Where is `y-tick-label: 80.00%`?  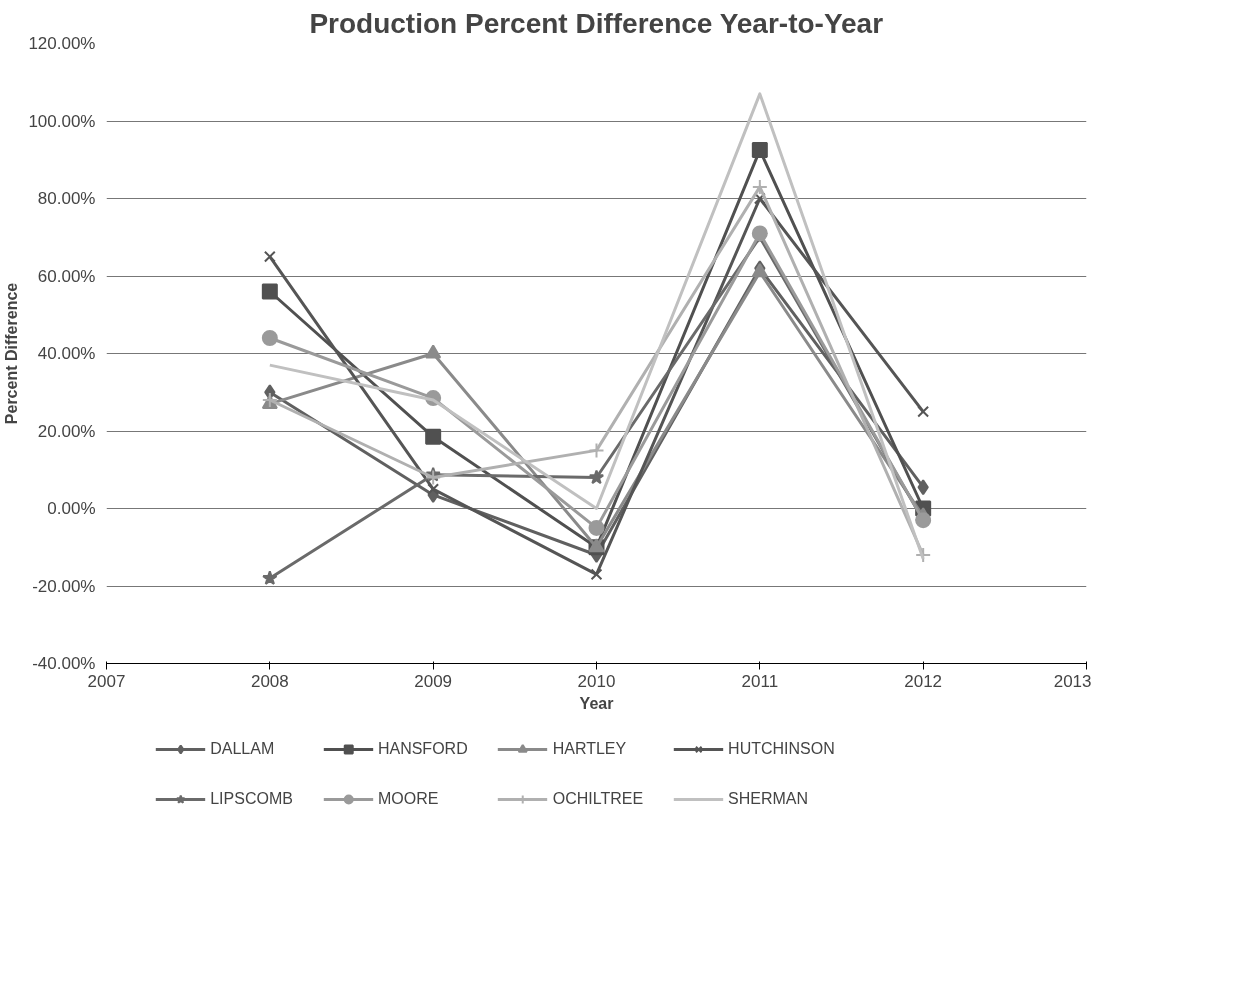 y-tick-label: 80.00% is located at coordinates (66, 198).